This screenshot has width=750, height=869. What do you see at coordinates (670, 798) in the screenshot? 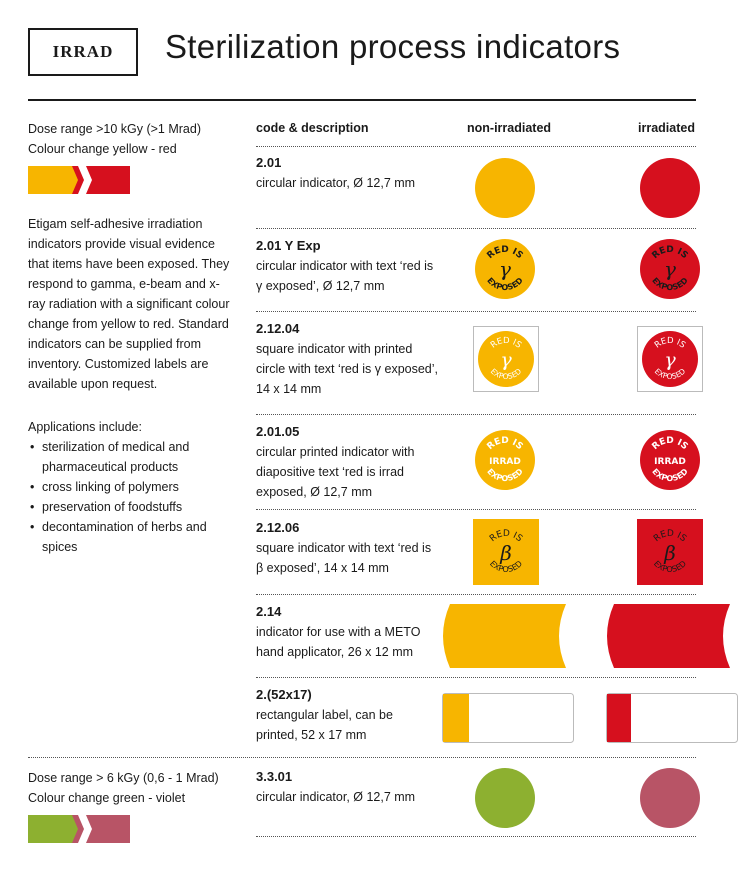
I see `violet-circle-indicator` at bounding box center [670, 798].